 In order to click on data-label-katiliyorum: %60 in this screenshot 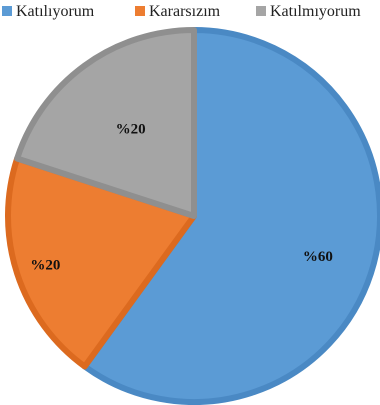, I will do `click(318, 257)`.